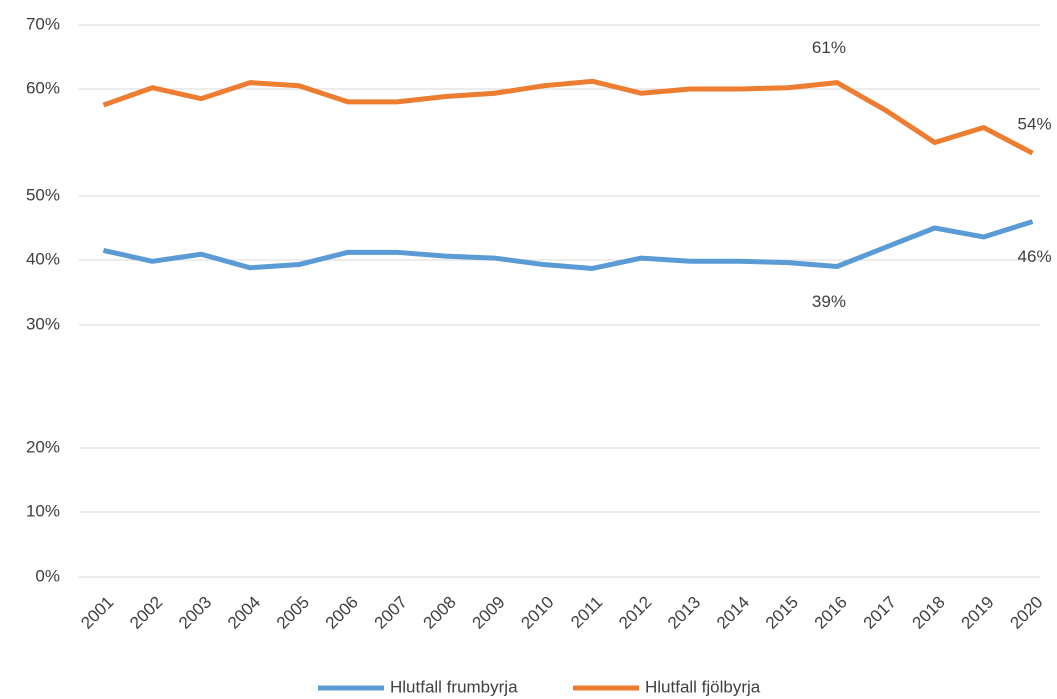 This screenshot has height=699, width=1057. I want to click on x-tick-label: 2003, so click(195, 613).